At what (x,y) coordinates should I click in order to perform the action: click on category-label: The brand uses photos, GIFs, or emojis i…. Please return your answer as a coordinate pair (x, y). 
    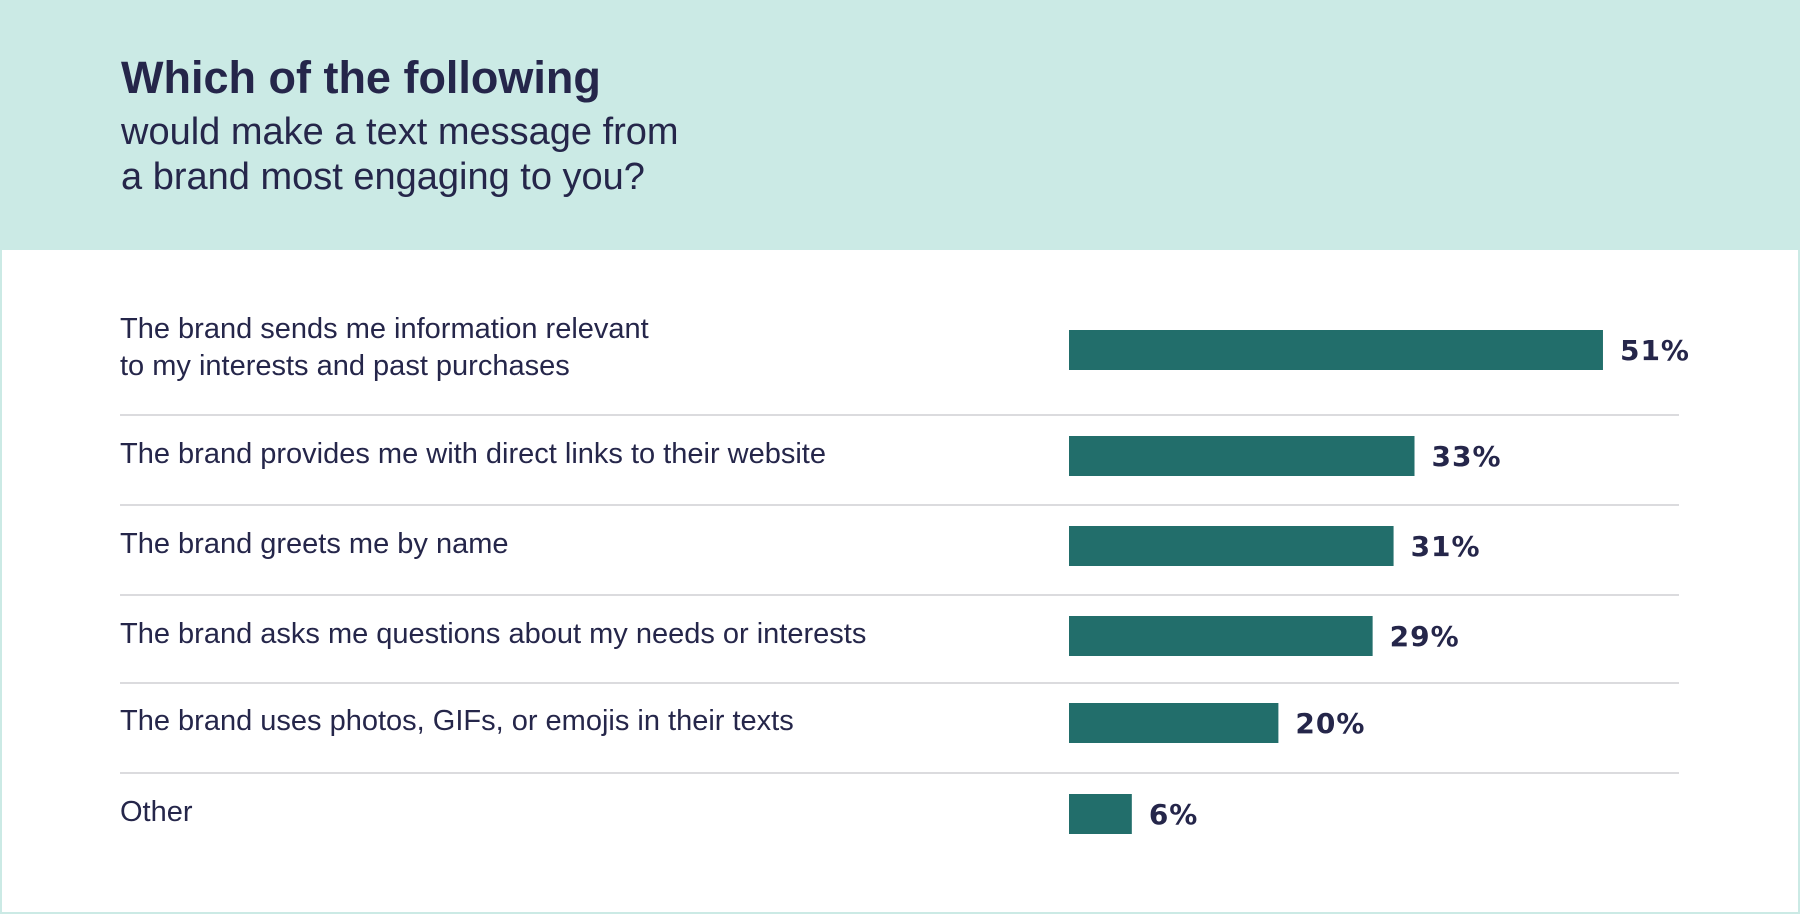
    Looking at the image, I should click on (590, 721).